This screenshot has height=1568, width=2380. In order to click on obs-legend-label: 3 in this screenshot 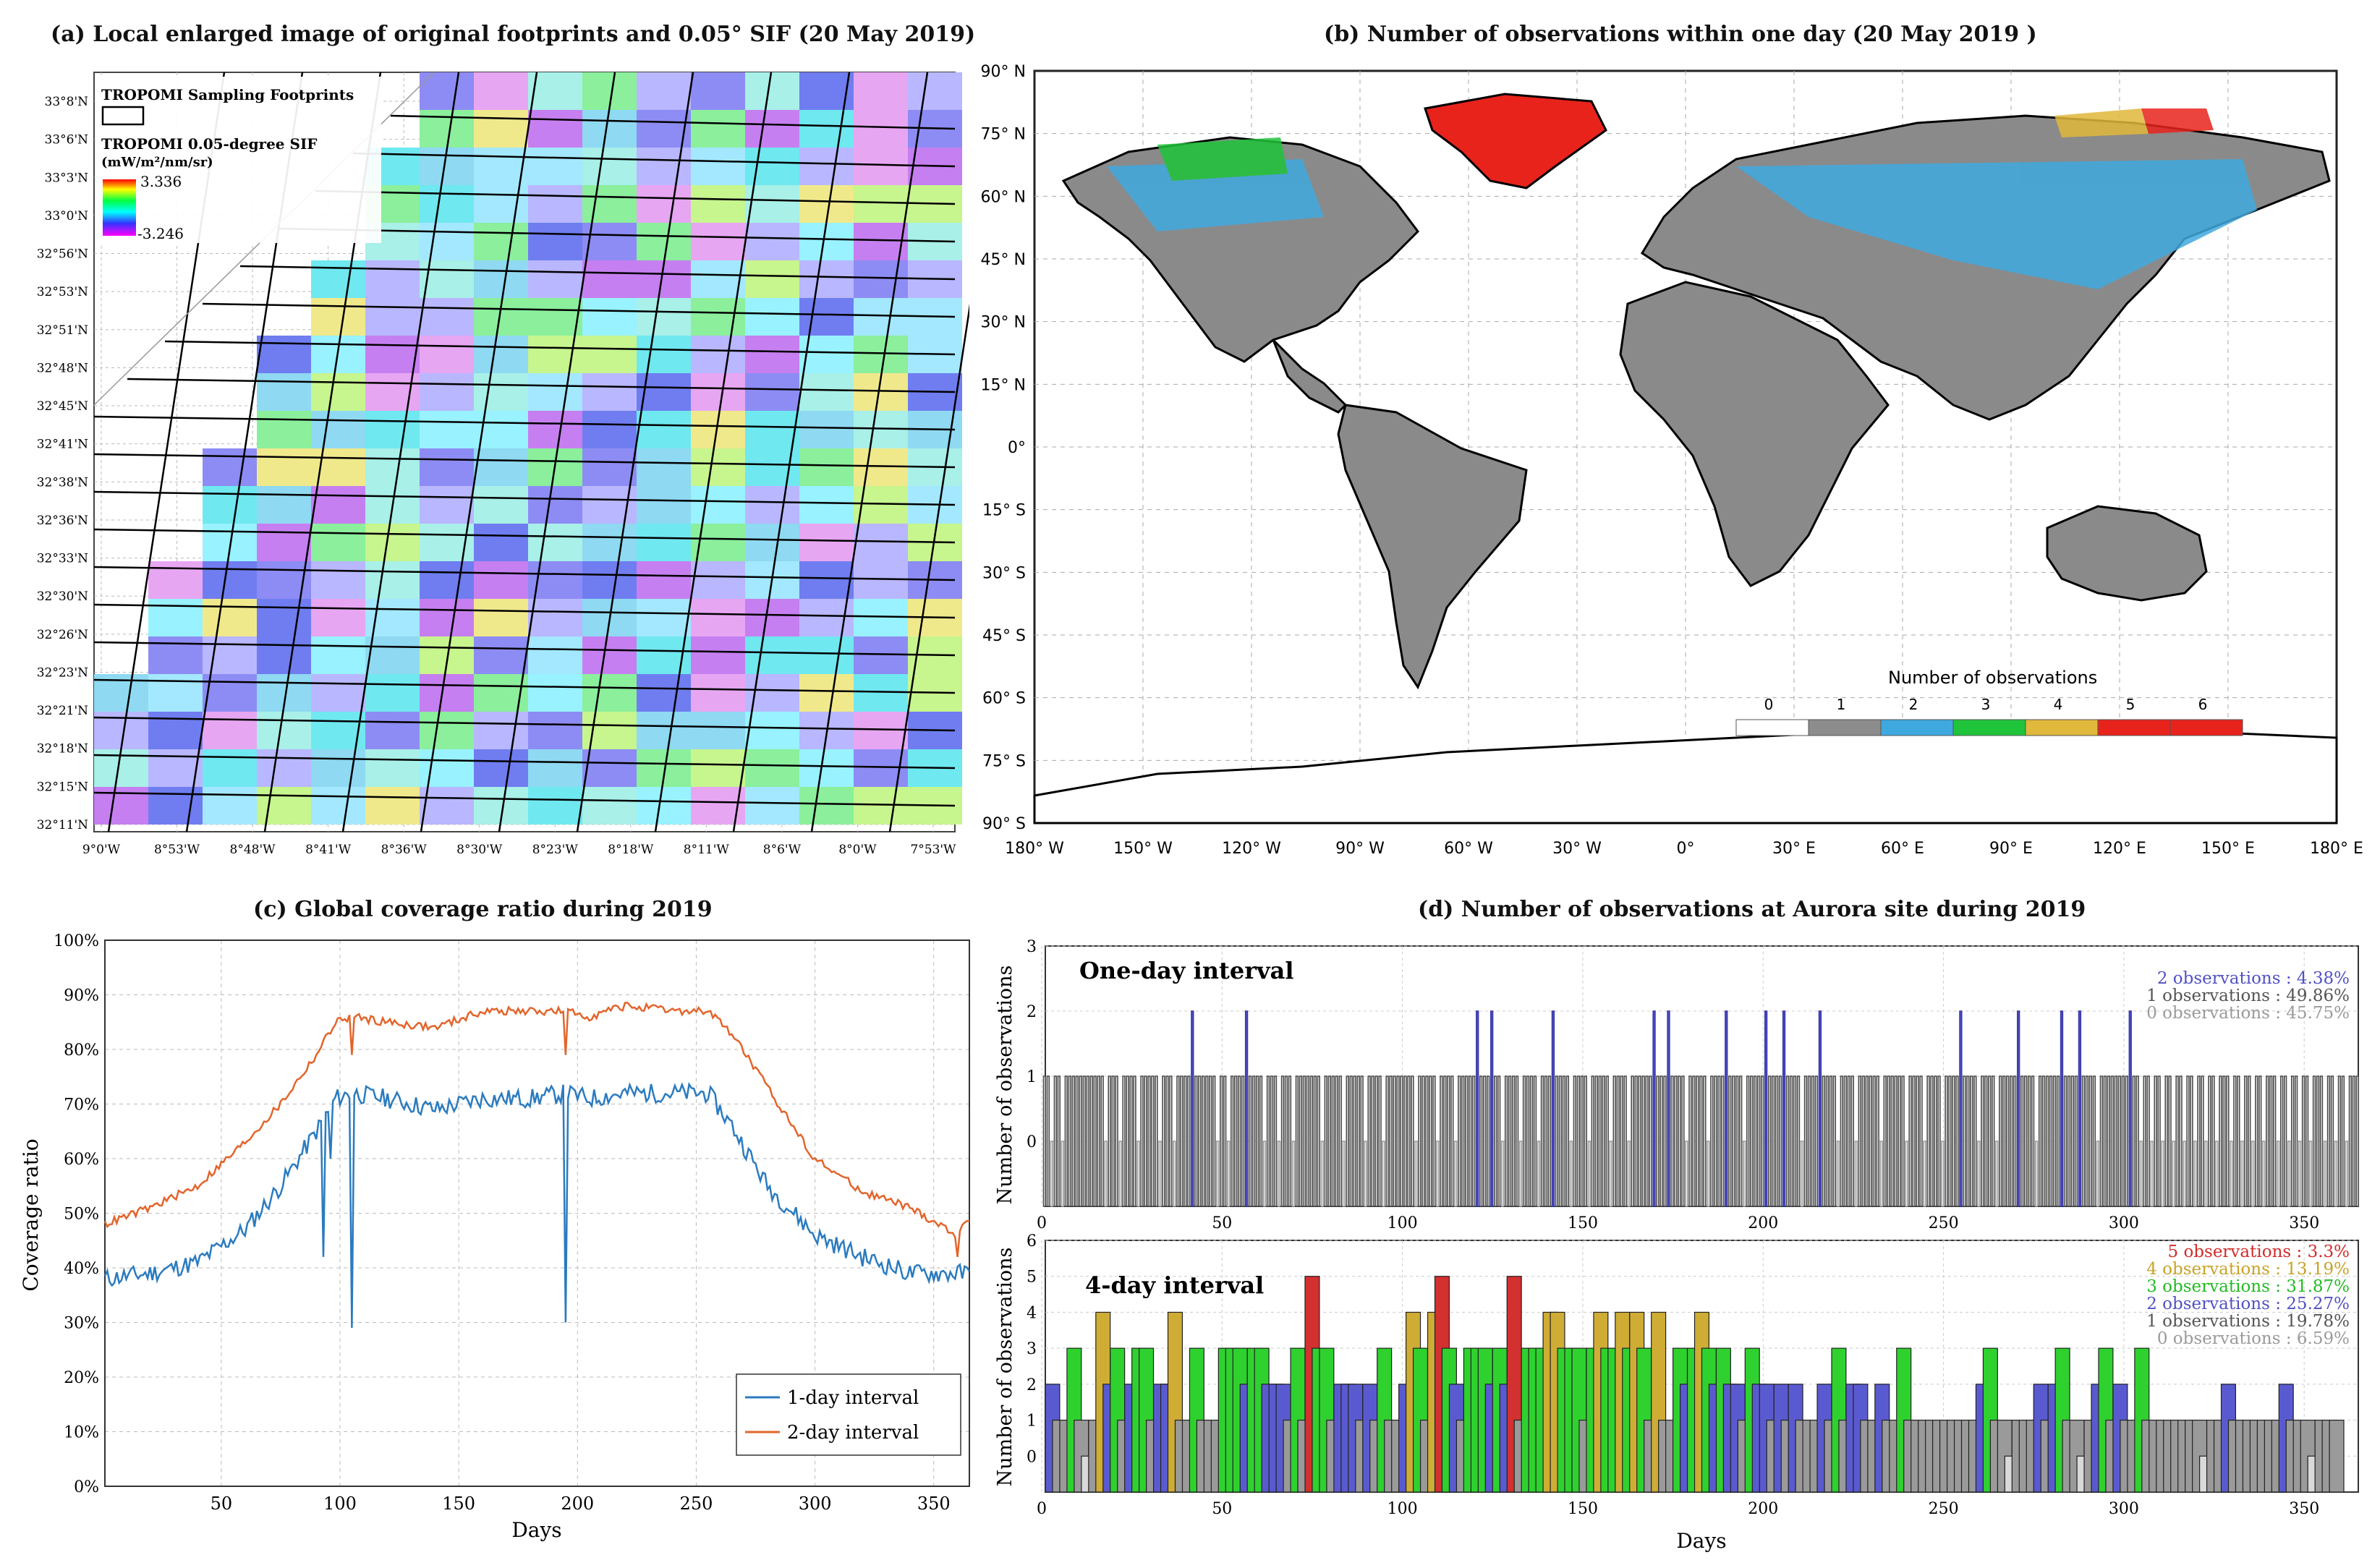, I will do `click(1986, 704)`.